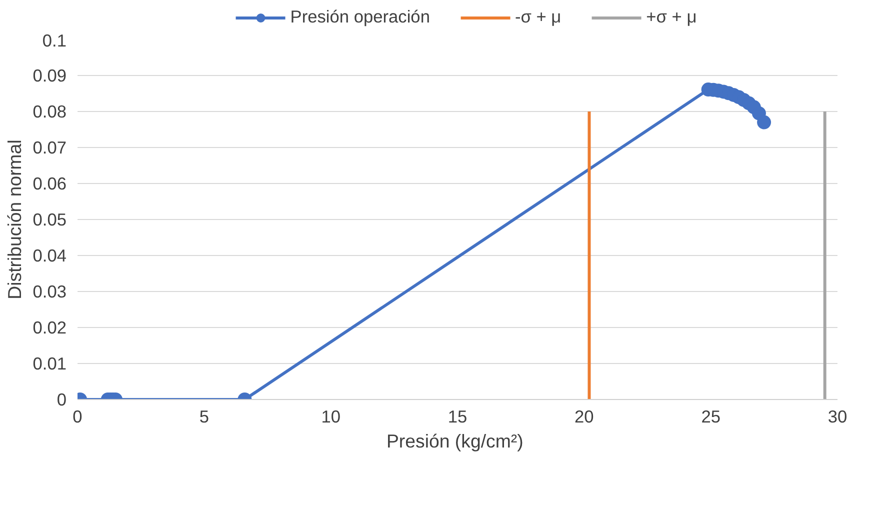 The width and height of the screenshot is (896, 515). I want to click on x-tick-label: 5, so click(204, 416).